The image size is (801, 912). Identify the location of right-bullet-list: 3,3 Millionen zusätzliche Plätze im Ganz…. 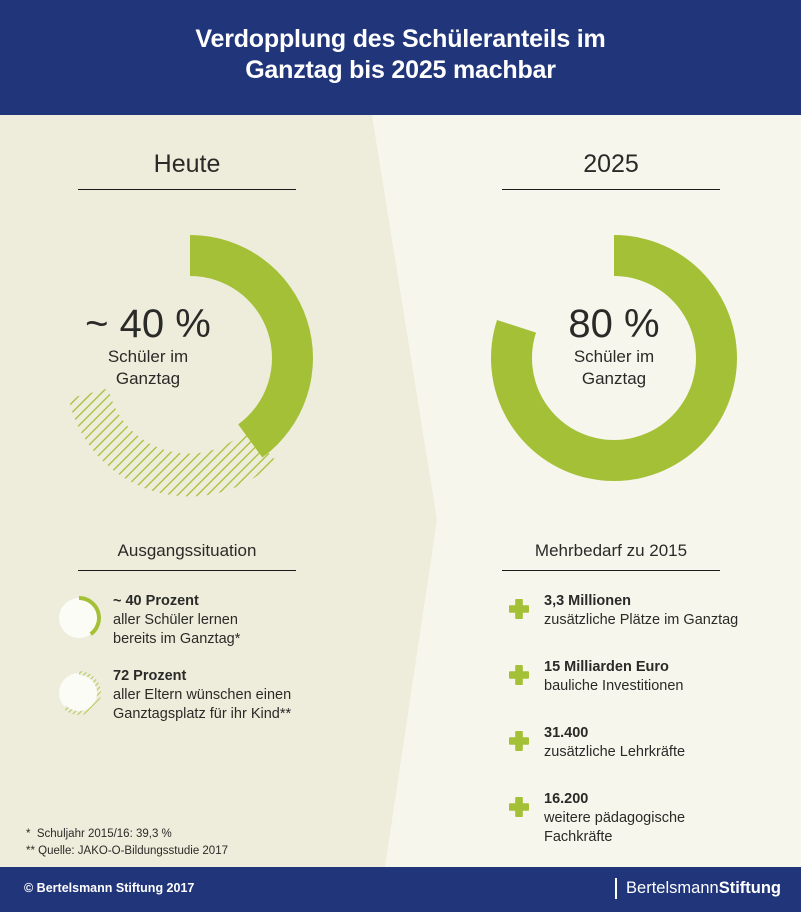
(645, 733).